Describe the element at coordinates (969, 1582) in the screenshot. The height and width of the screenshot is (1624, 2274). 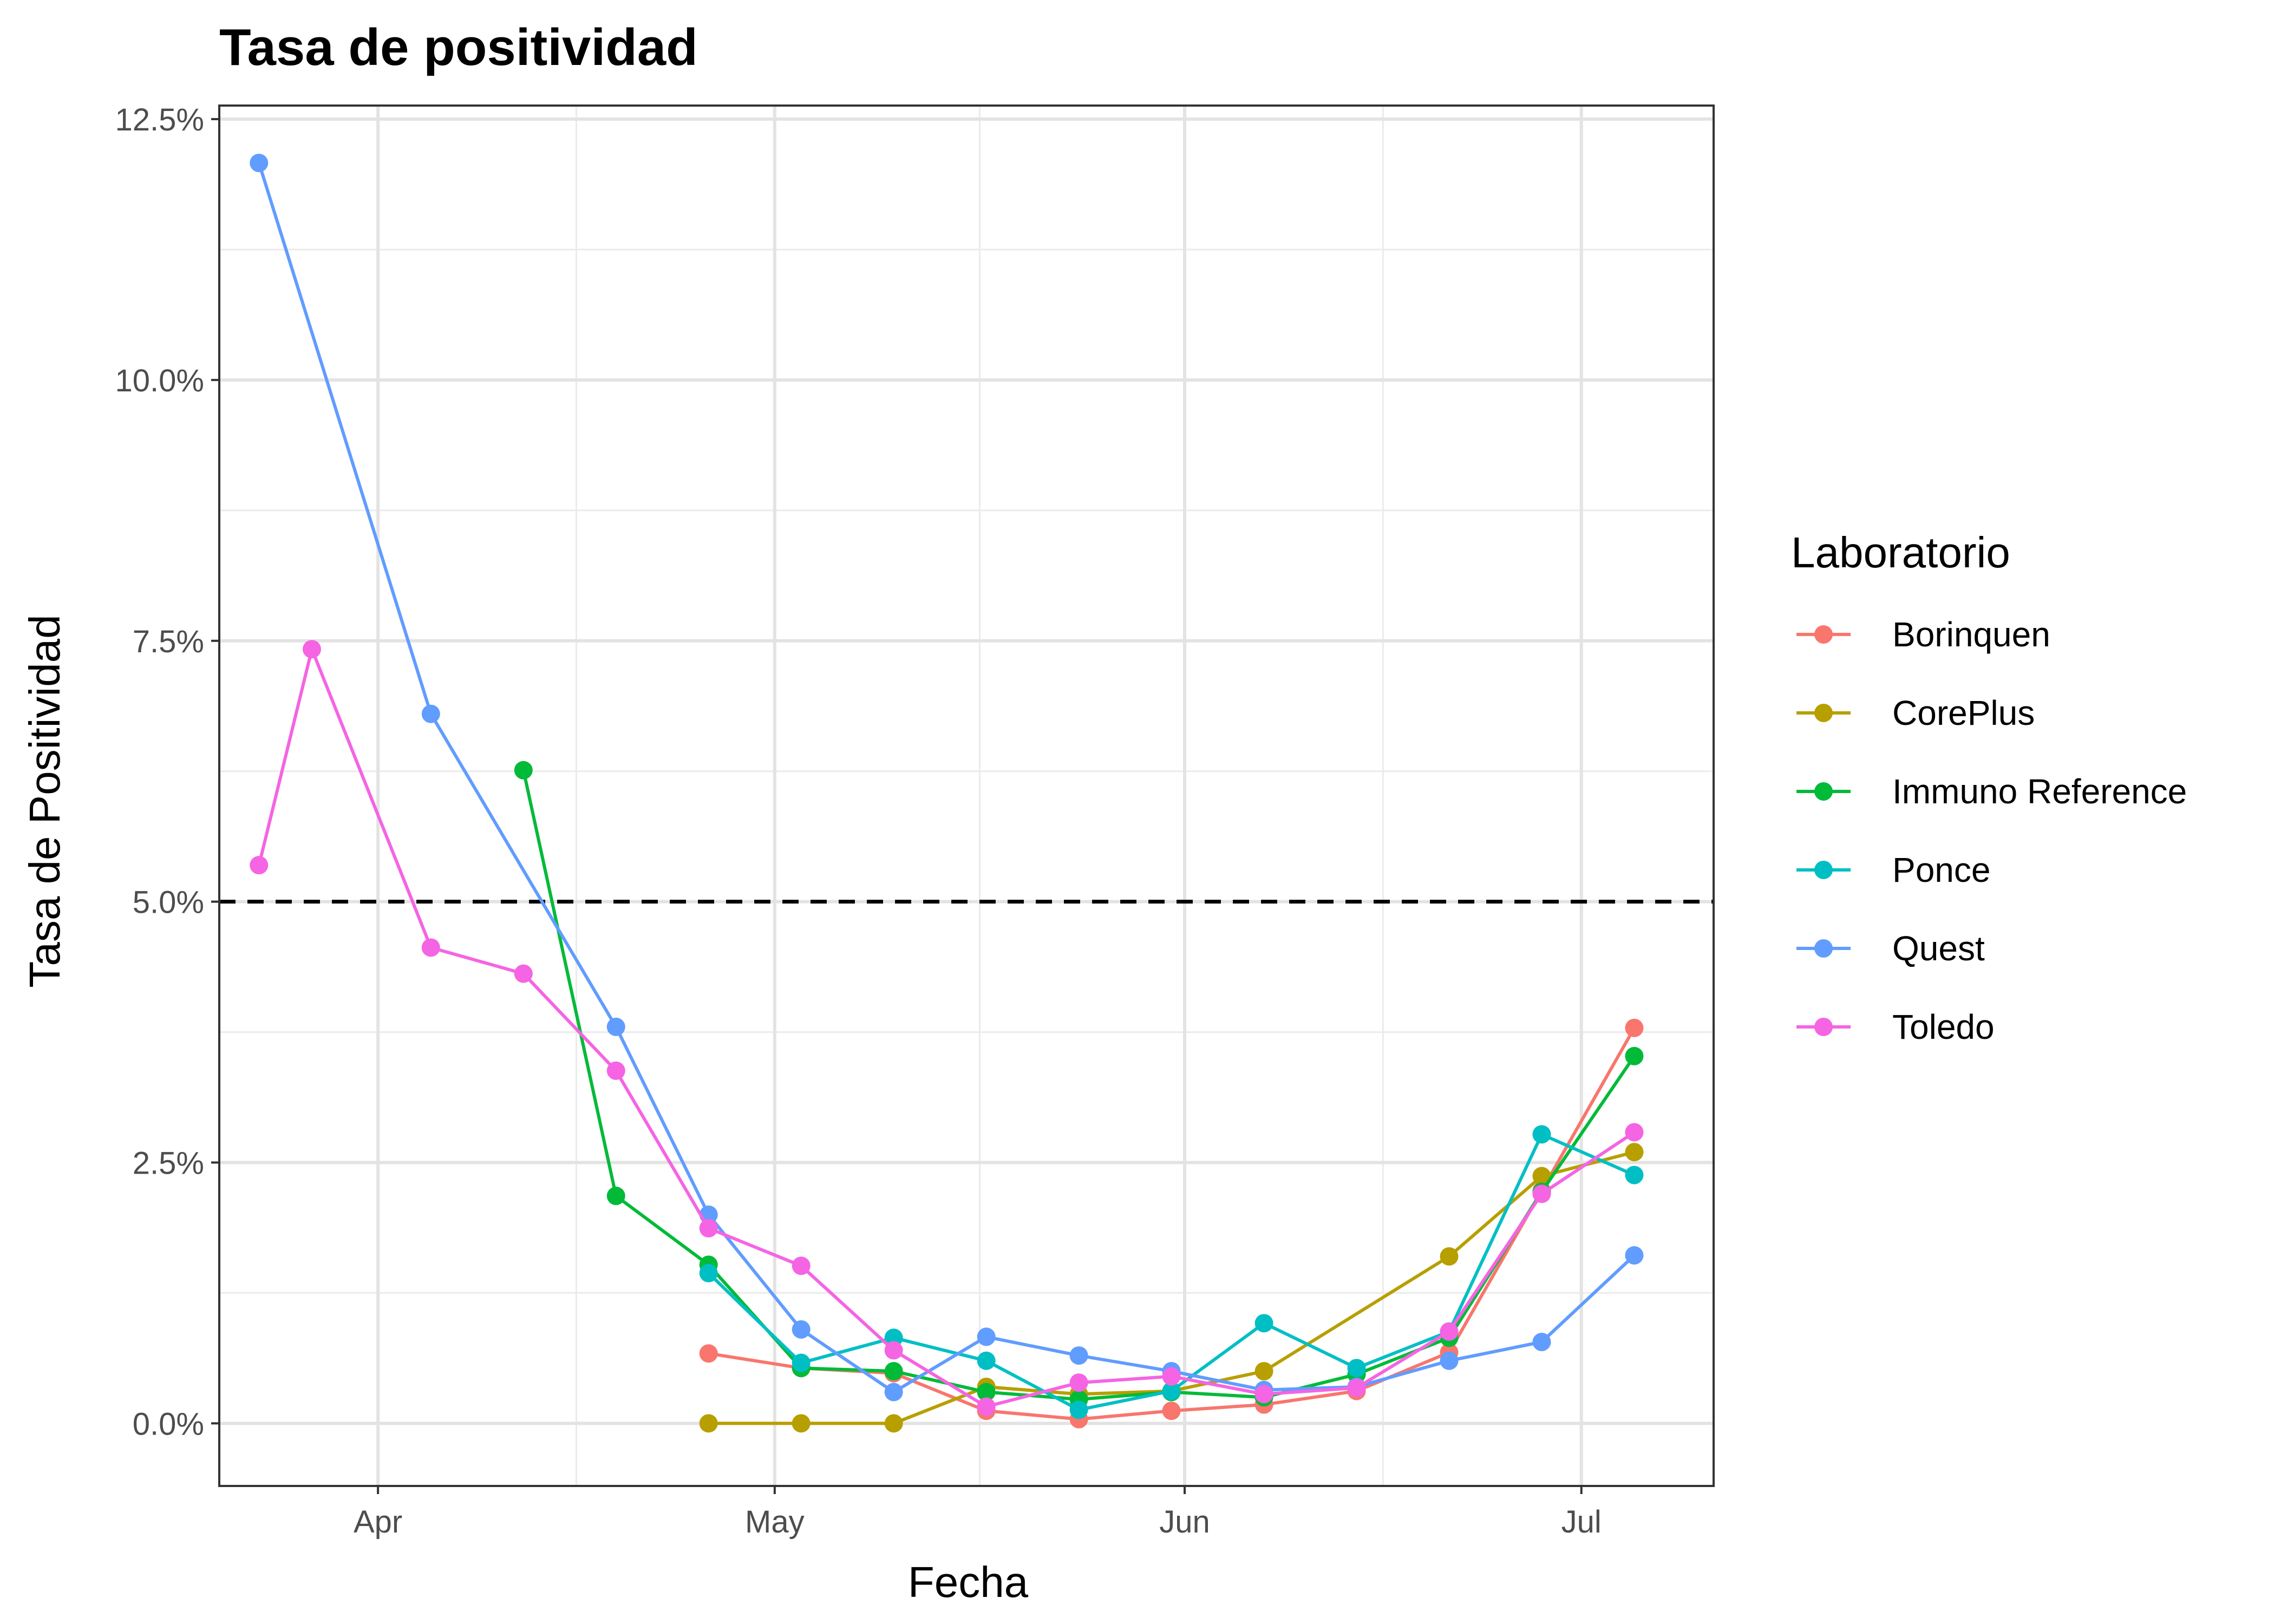
I see `x-axis-title: Fecha` at that location.